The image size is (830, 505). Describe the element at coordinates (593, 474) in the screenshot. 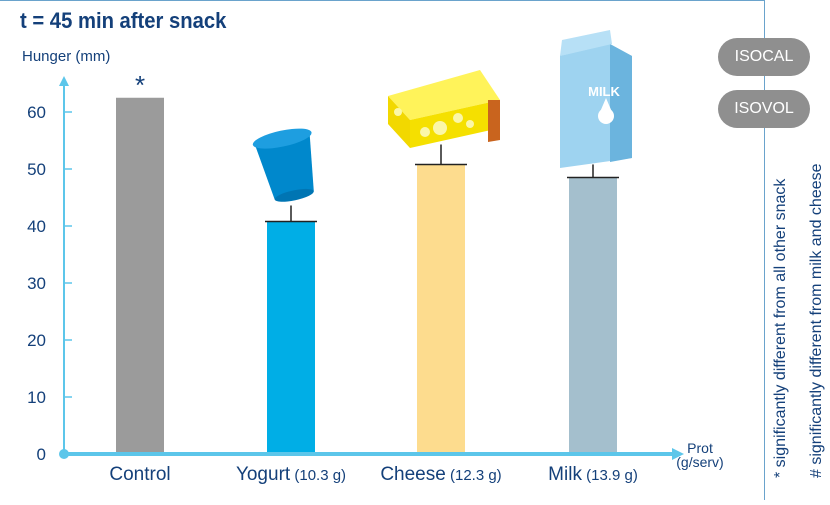

I see `x-category-label: Milk (13.9 g)` at that location.